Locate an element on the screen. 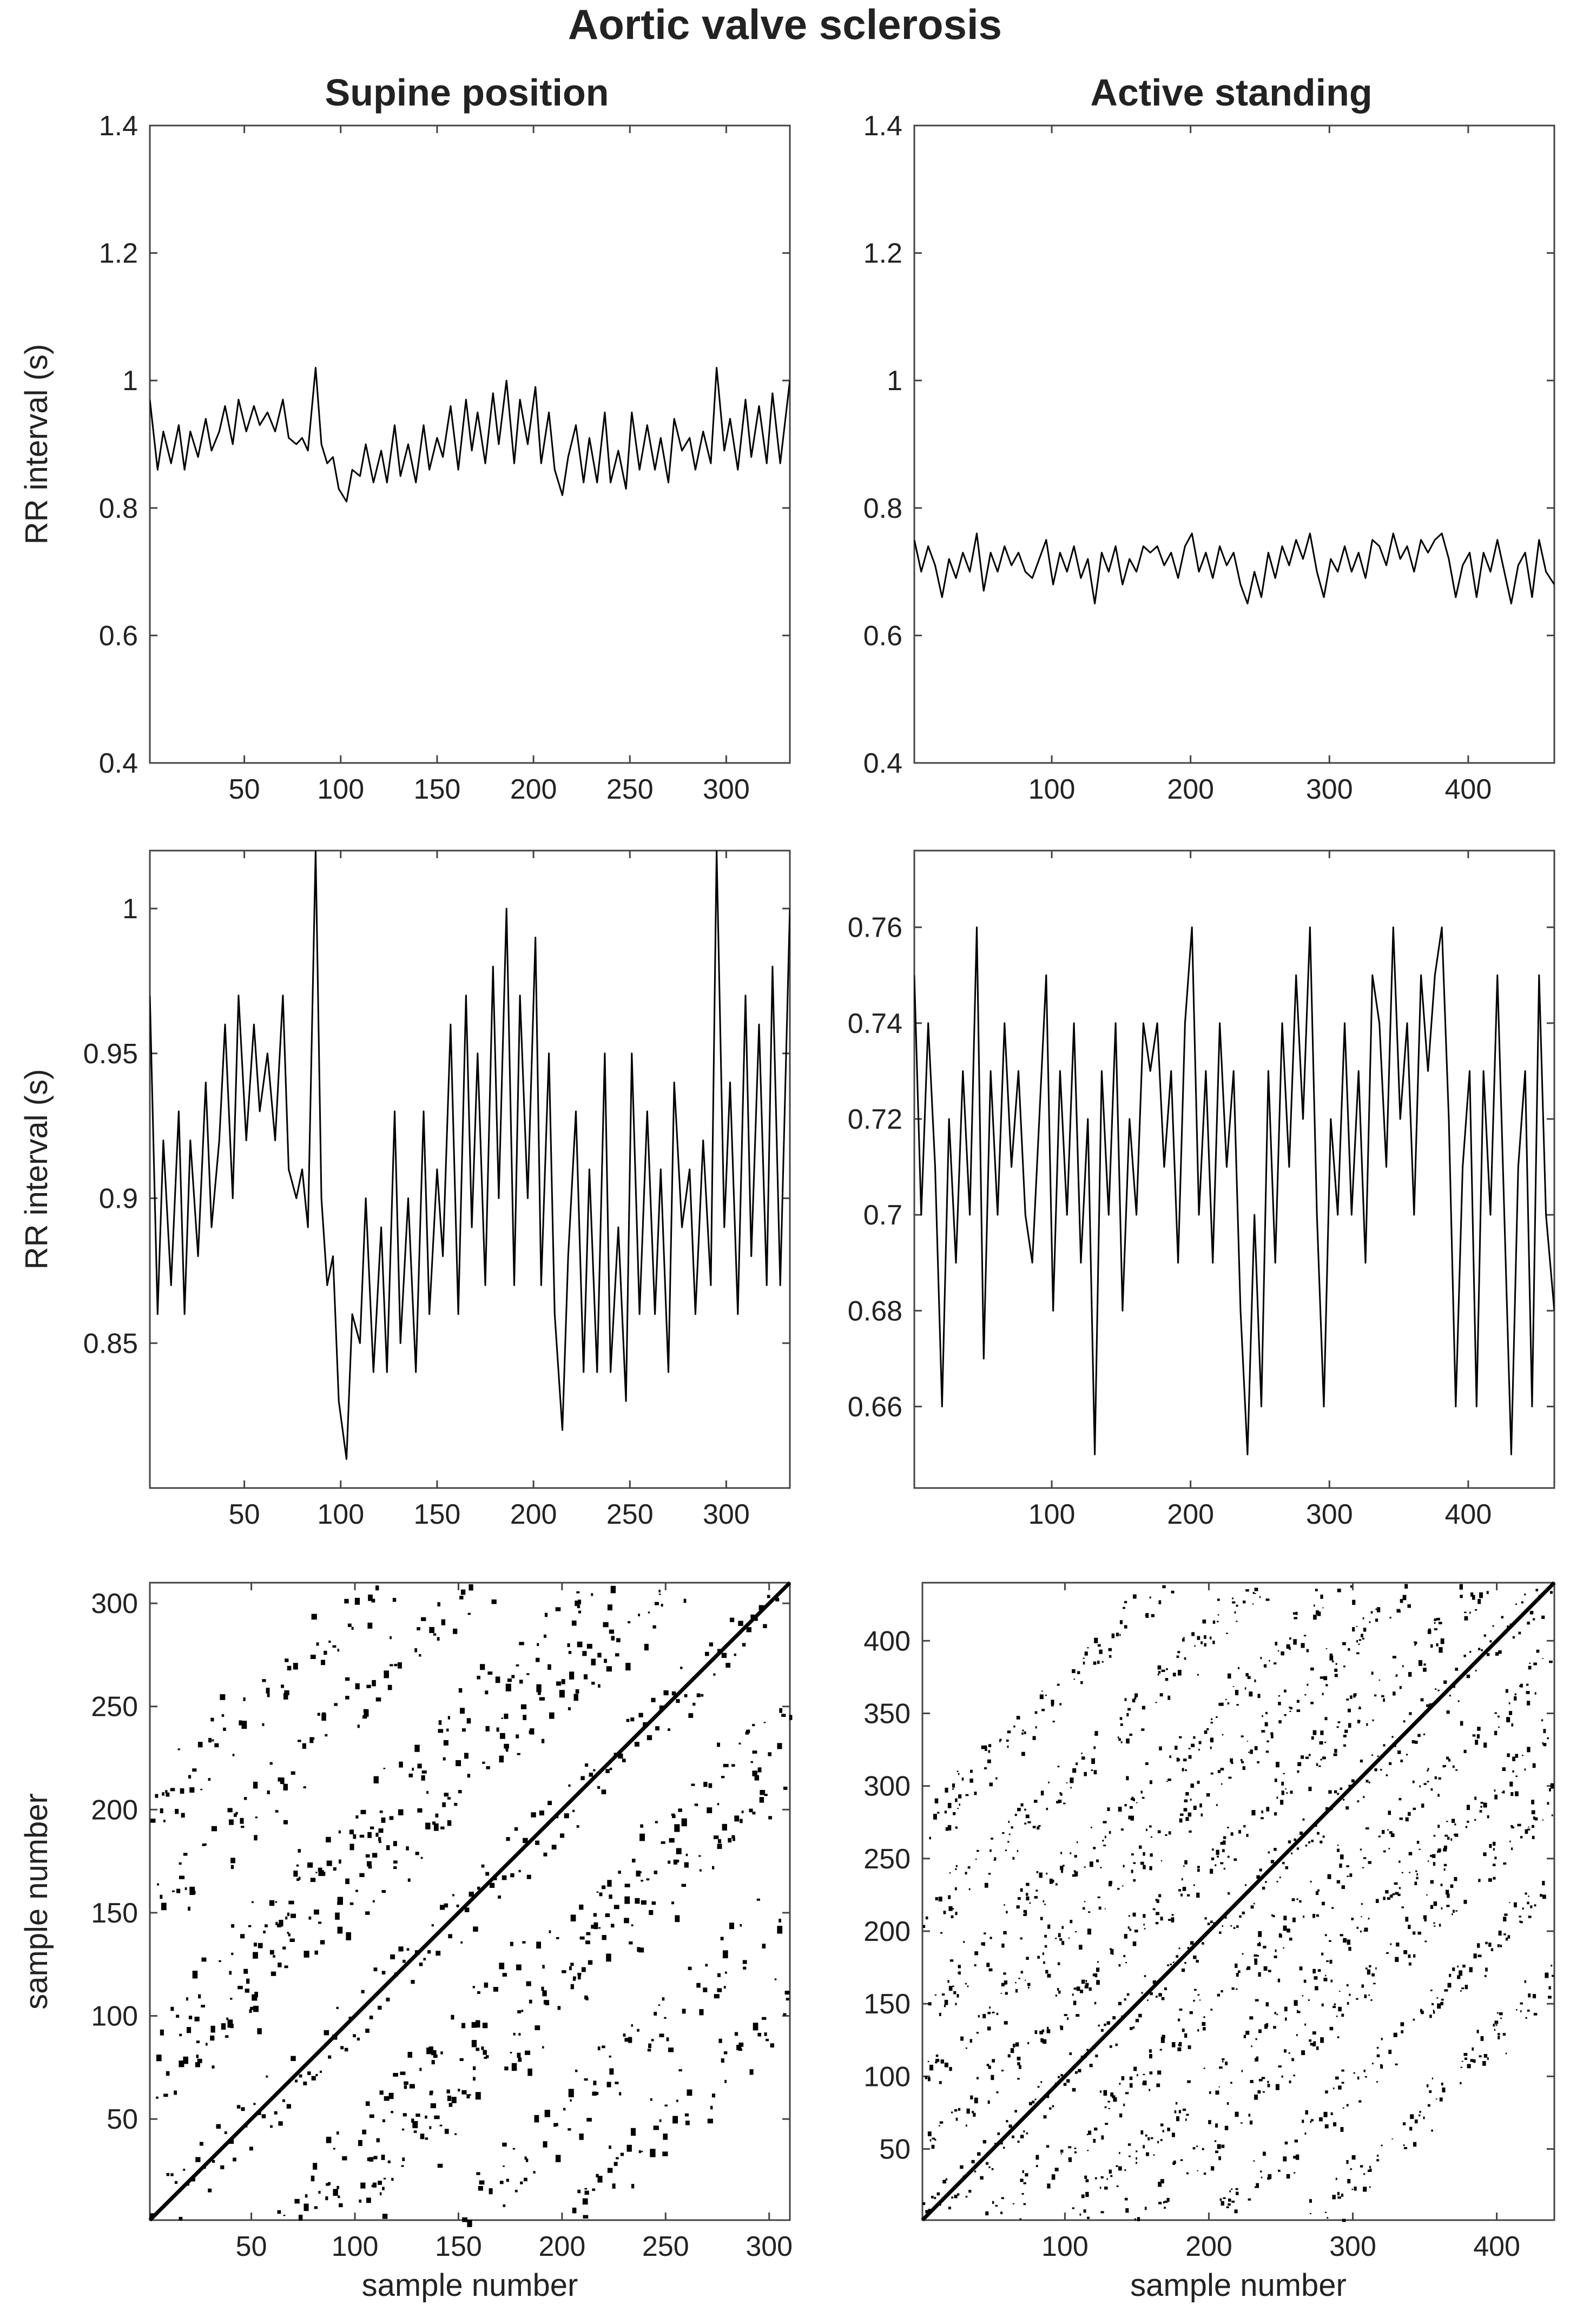 The width and height of the screenshot is (1570, 2324). rr-interval-series-line is located at coordinates (470, 435).